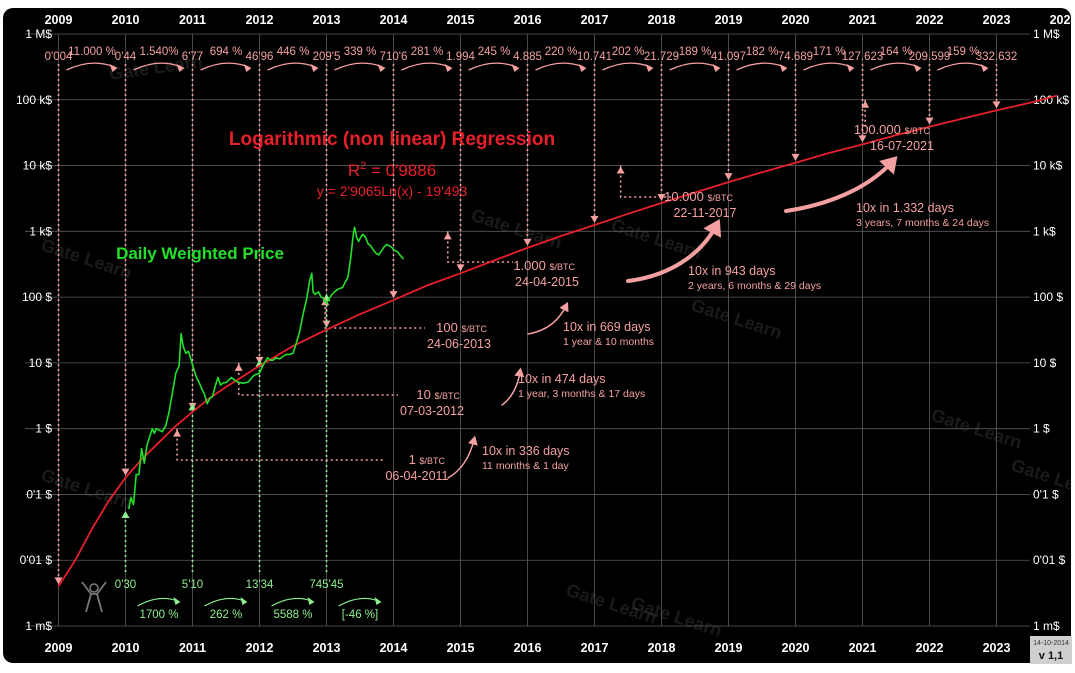 The image size is (1075, 673). I want to click on top-price-label: 127.623, so click(863, 57).